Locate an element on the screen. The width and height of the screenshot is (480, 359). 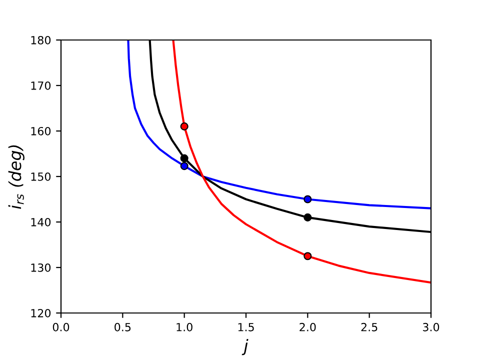
x-tick-label: 1.5 is located at coordinates (246, 327).